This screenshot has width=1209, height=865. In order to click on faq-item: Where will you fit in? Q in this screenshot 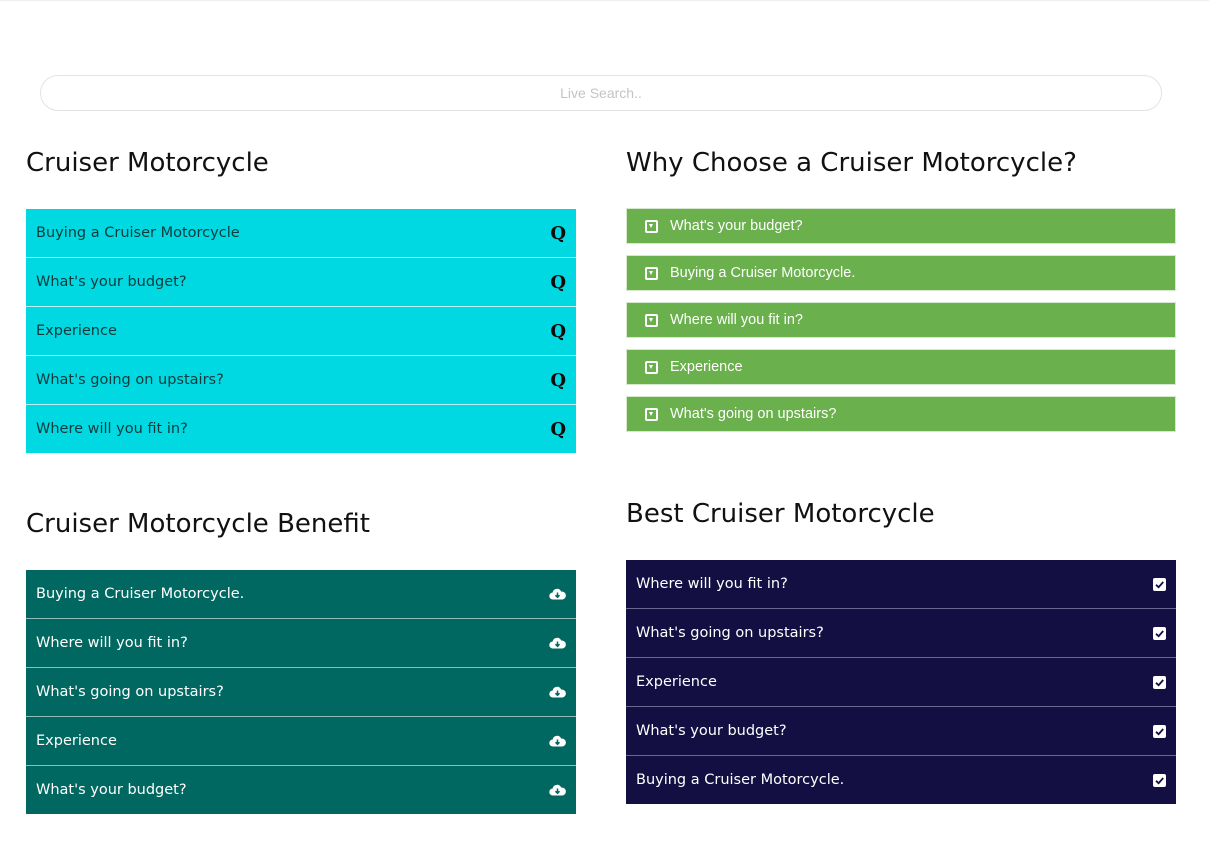, I will do `click(301, 429)`.